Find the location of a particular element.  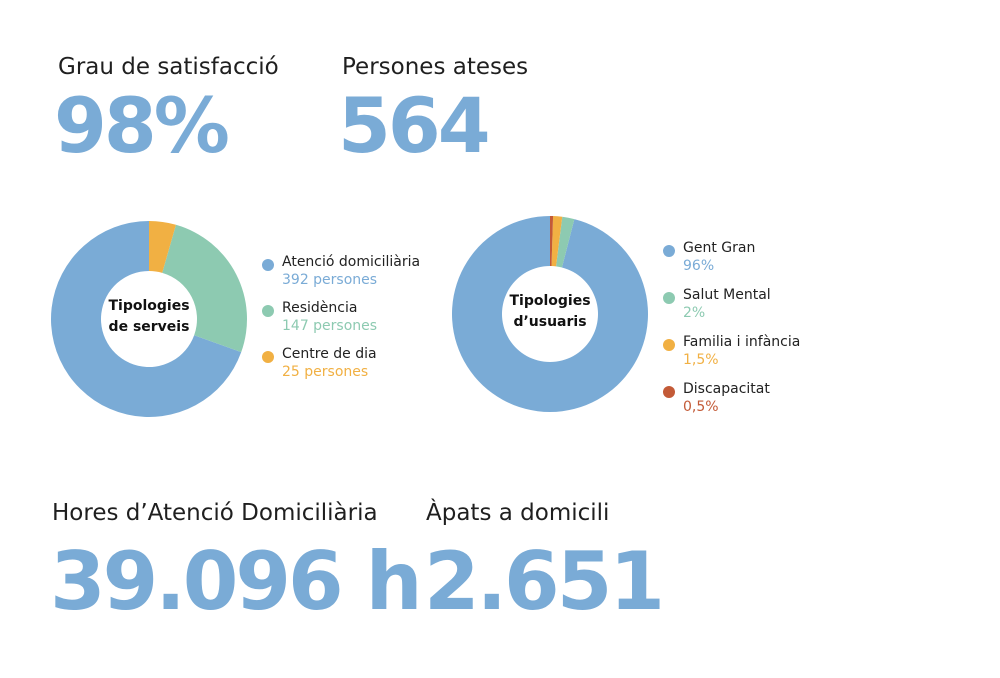

legend-item: Discapacitat 0,5% is located at coordinates (731, 398).